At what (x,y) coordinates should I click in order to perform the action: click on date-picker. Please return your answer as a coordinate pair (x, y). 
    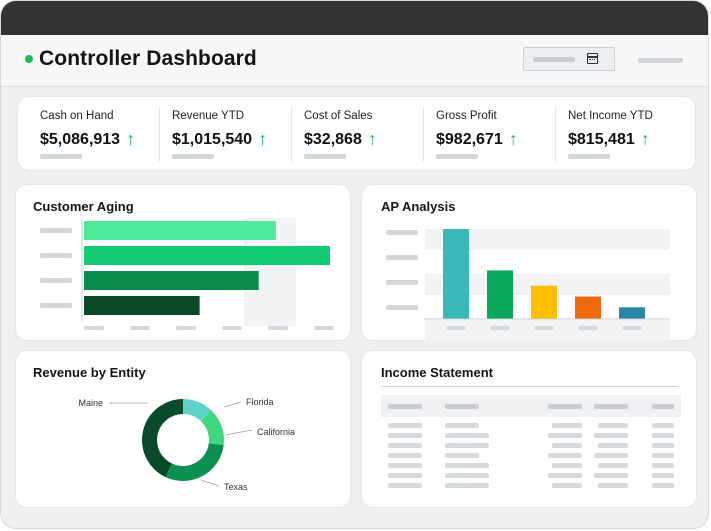
    Looking at the image, I should click on (569, 59).